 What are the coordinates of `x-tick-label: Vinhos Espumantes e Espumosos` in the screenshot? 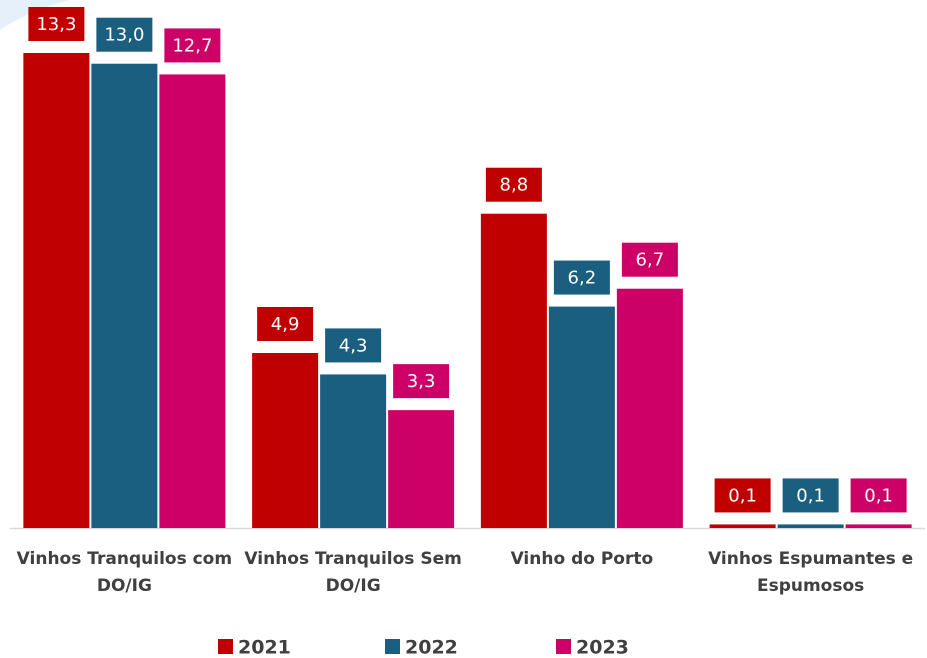 It's located at (811, 572).